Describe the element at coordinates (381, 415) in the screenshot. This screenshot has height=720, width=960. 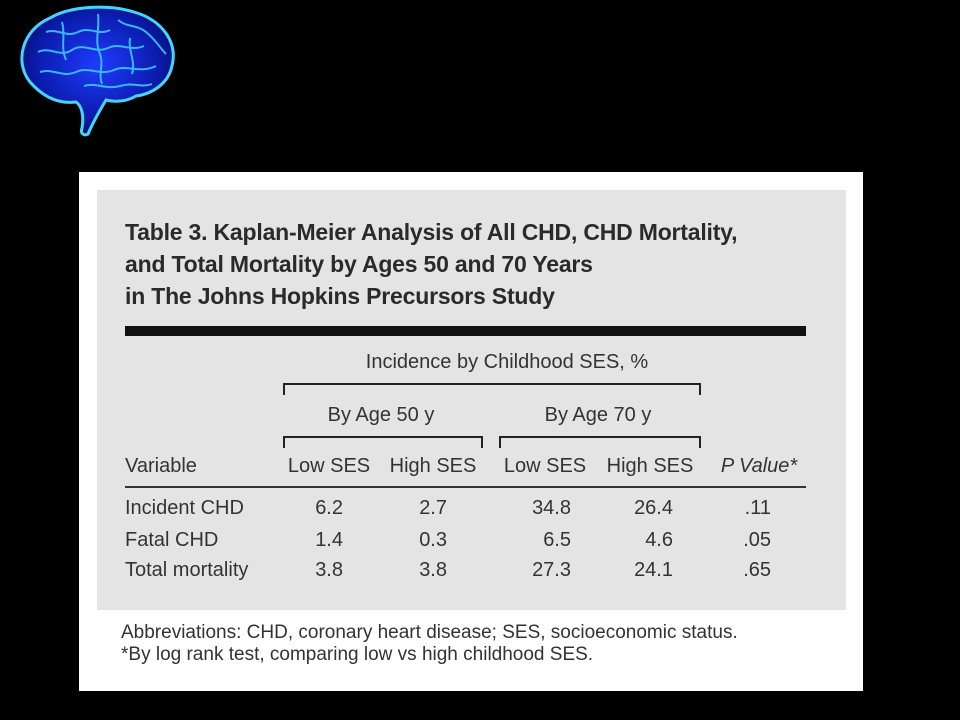
I see `group-header-50: By Age 50 y` at that location.